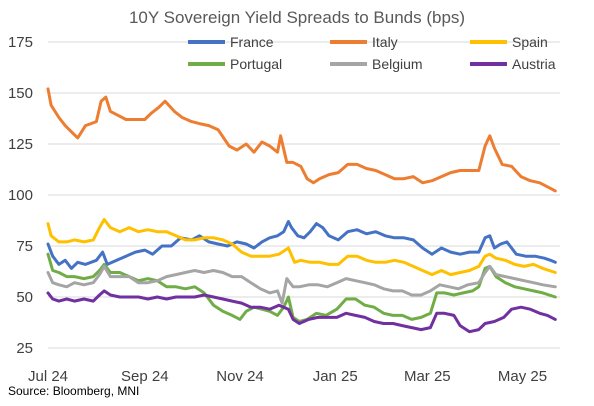  Describe the element at coordinates (240, 376) in the screenshot. I see `x-tick-label: Nov 24` at that location.